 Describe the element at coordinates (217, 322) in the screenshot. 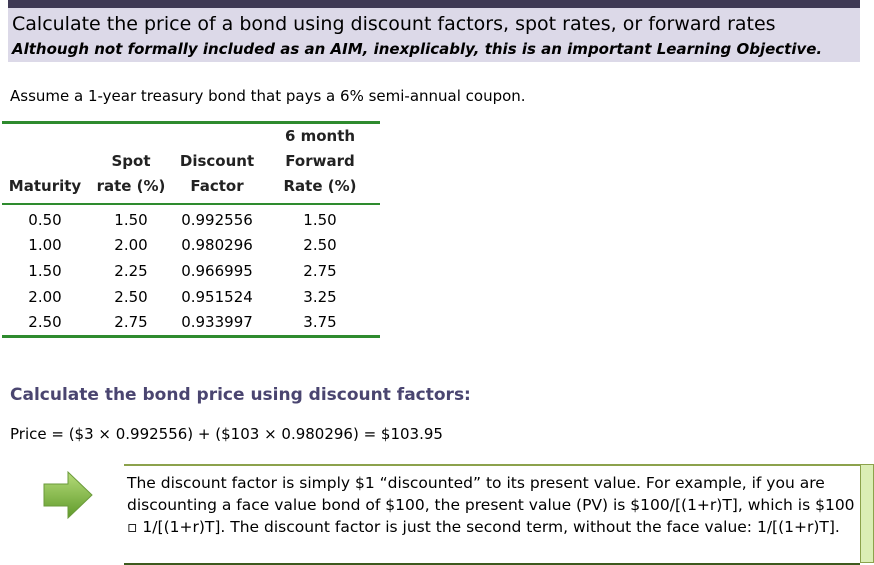

I see `table-cell: 0.933997` at that location.